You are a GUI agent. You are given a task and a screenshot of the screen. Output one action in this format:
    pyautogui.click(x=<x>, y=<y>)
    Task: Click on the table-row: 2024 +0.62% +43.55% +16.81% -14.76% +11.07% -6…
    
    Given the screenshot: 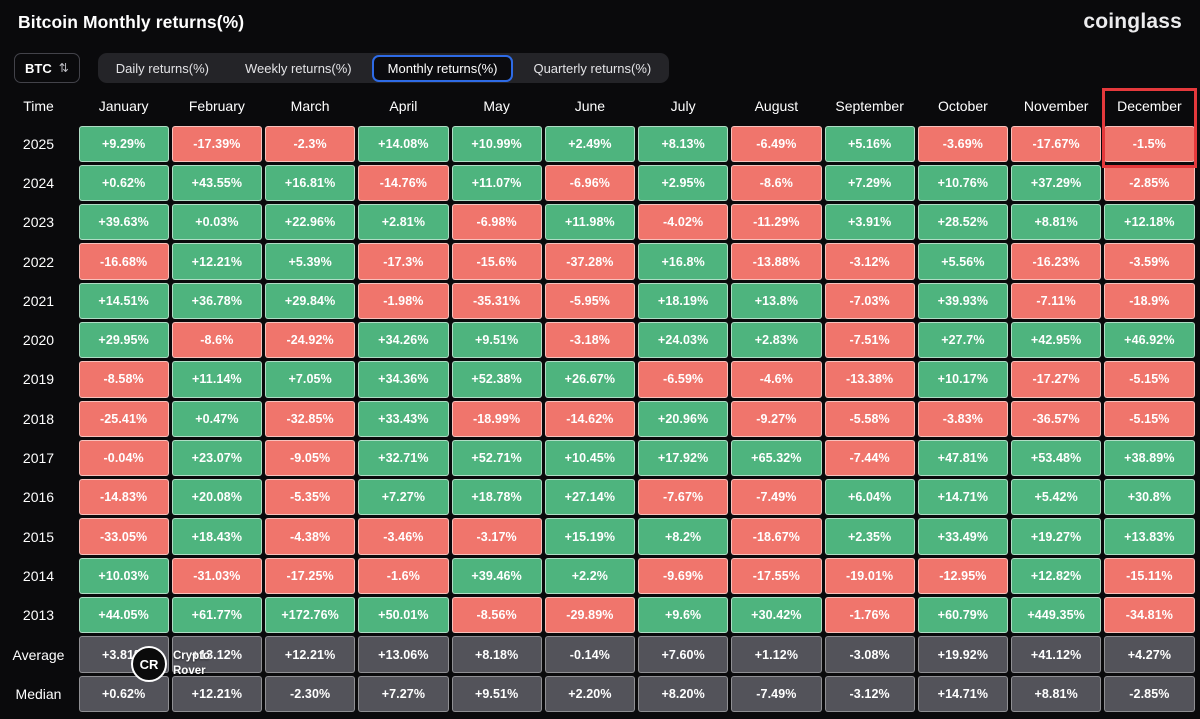 What is the action you would take?
    pyautogui.click(x=598, y=182)
    